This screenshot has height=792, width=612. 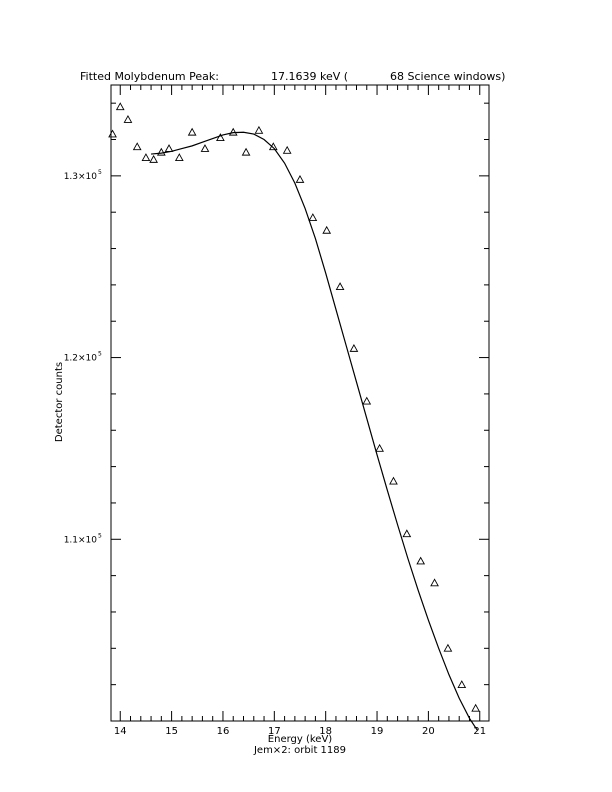 I want to click on x-axis-tick-labels: 14 15 16 17 18 19 20 21, so click(x=300, y=731).